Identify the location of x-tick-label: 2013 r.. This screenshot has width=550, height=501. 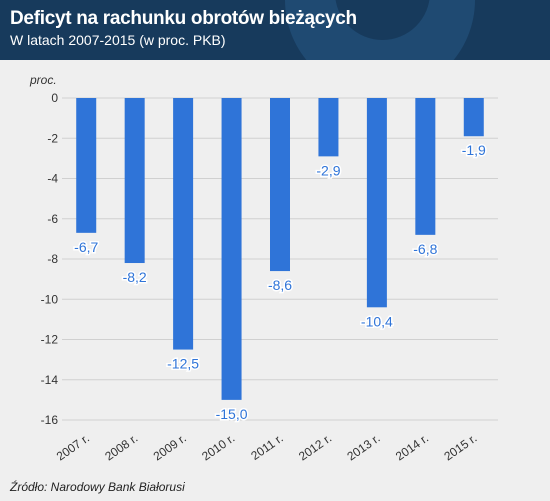
(364, 447).